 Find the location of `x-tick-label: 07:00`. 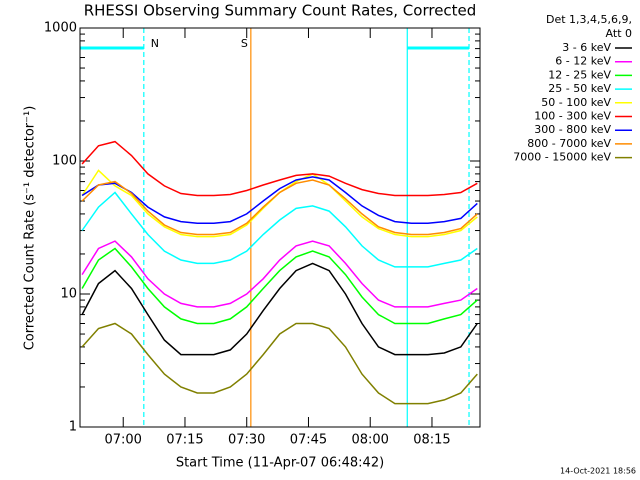

x-tick-label: 07:00 is located at coordinates (122, 440).